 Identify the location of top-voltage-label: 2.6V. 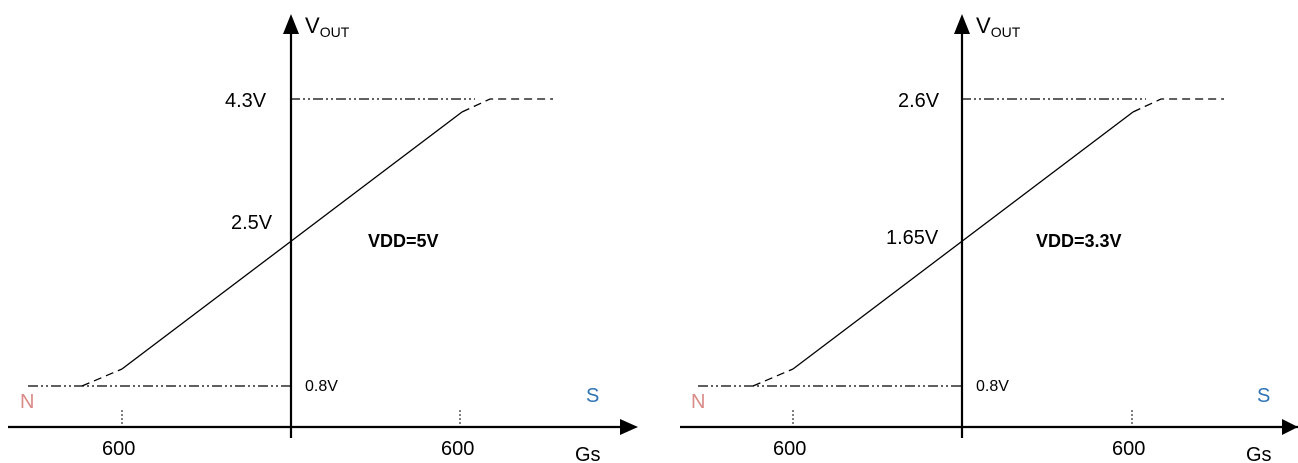
(919, 101).